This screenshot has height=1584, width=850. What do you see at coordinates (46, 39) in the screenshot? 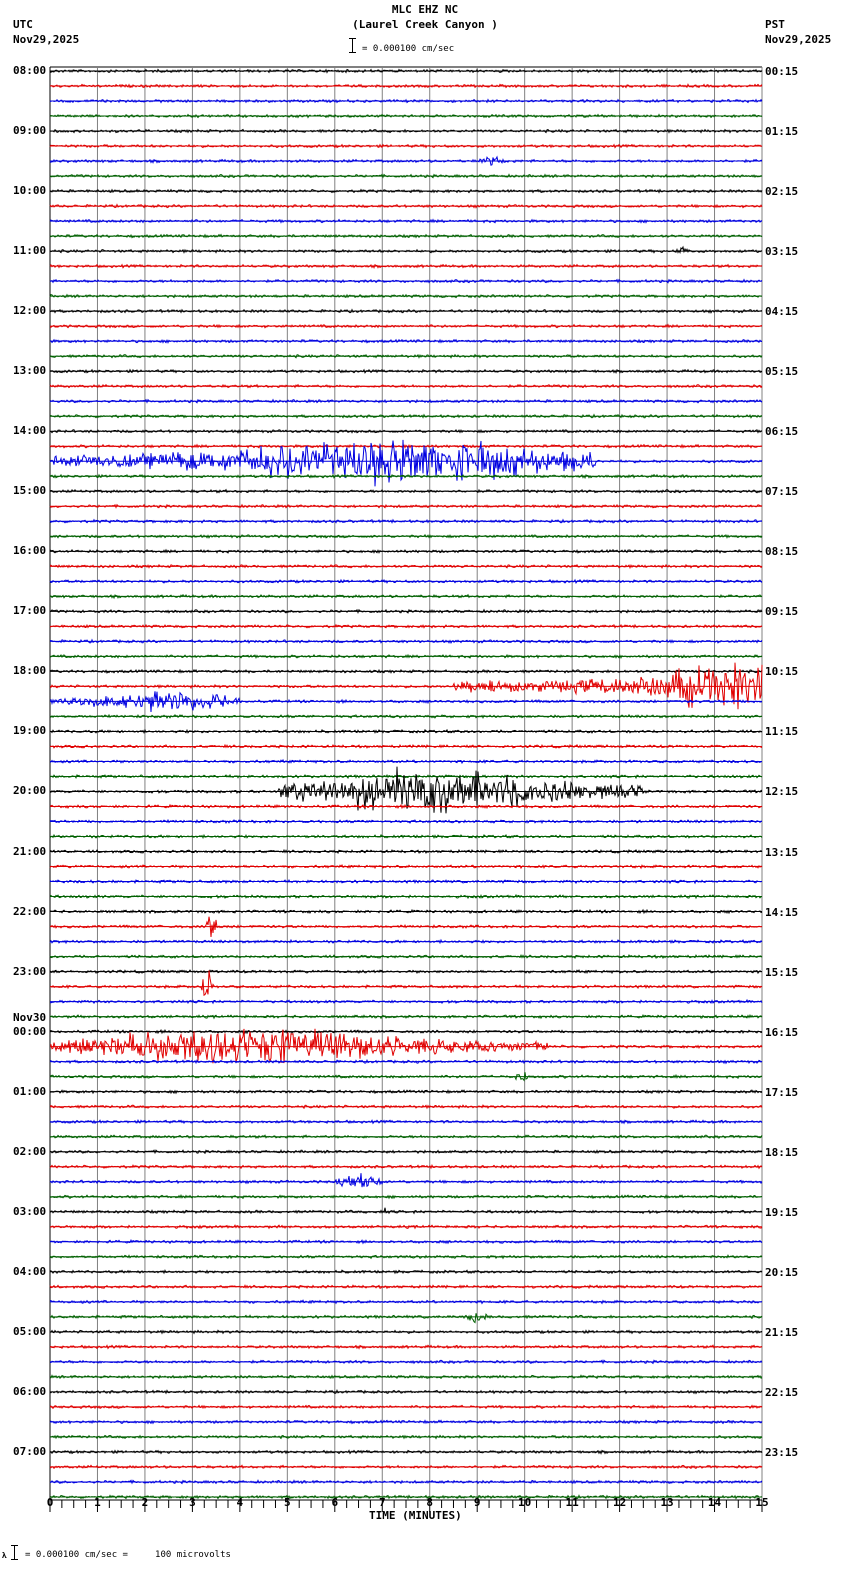
I see `left-date: Nov29,2025` at bounding box center [46, 39].